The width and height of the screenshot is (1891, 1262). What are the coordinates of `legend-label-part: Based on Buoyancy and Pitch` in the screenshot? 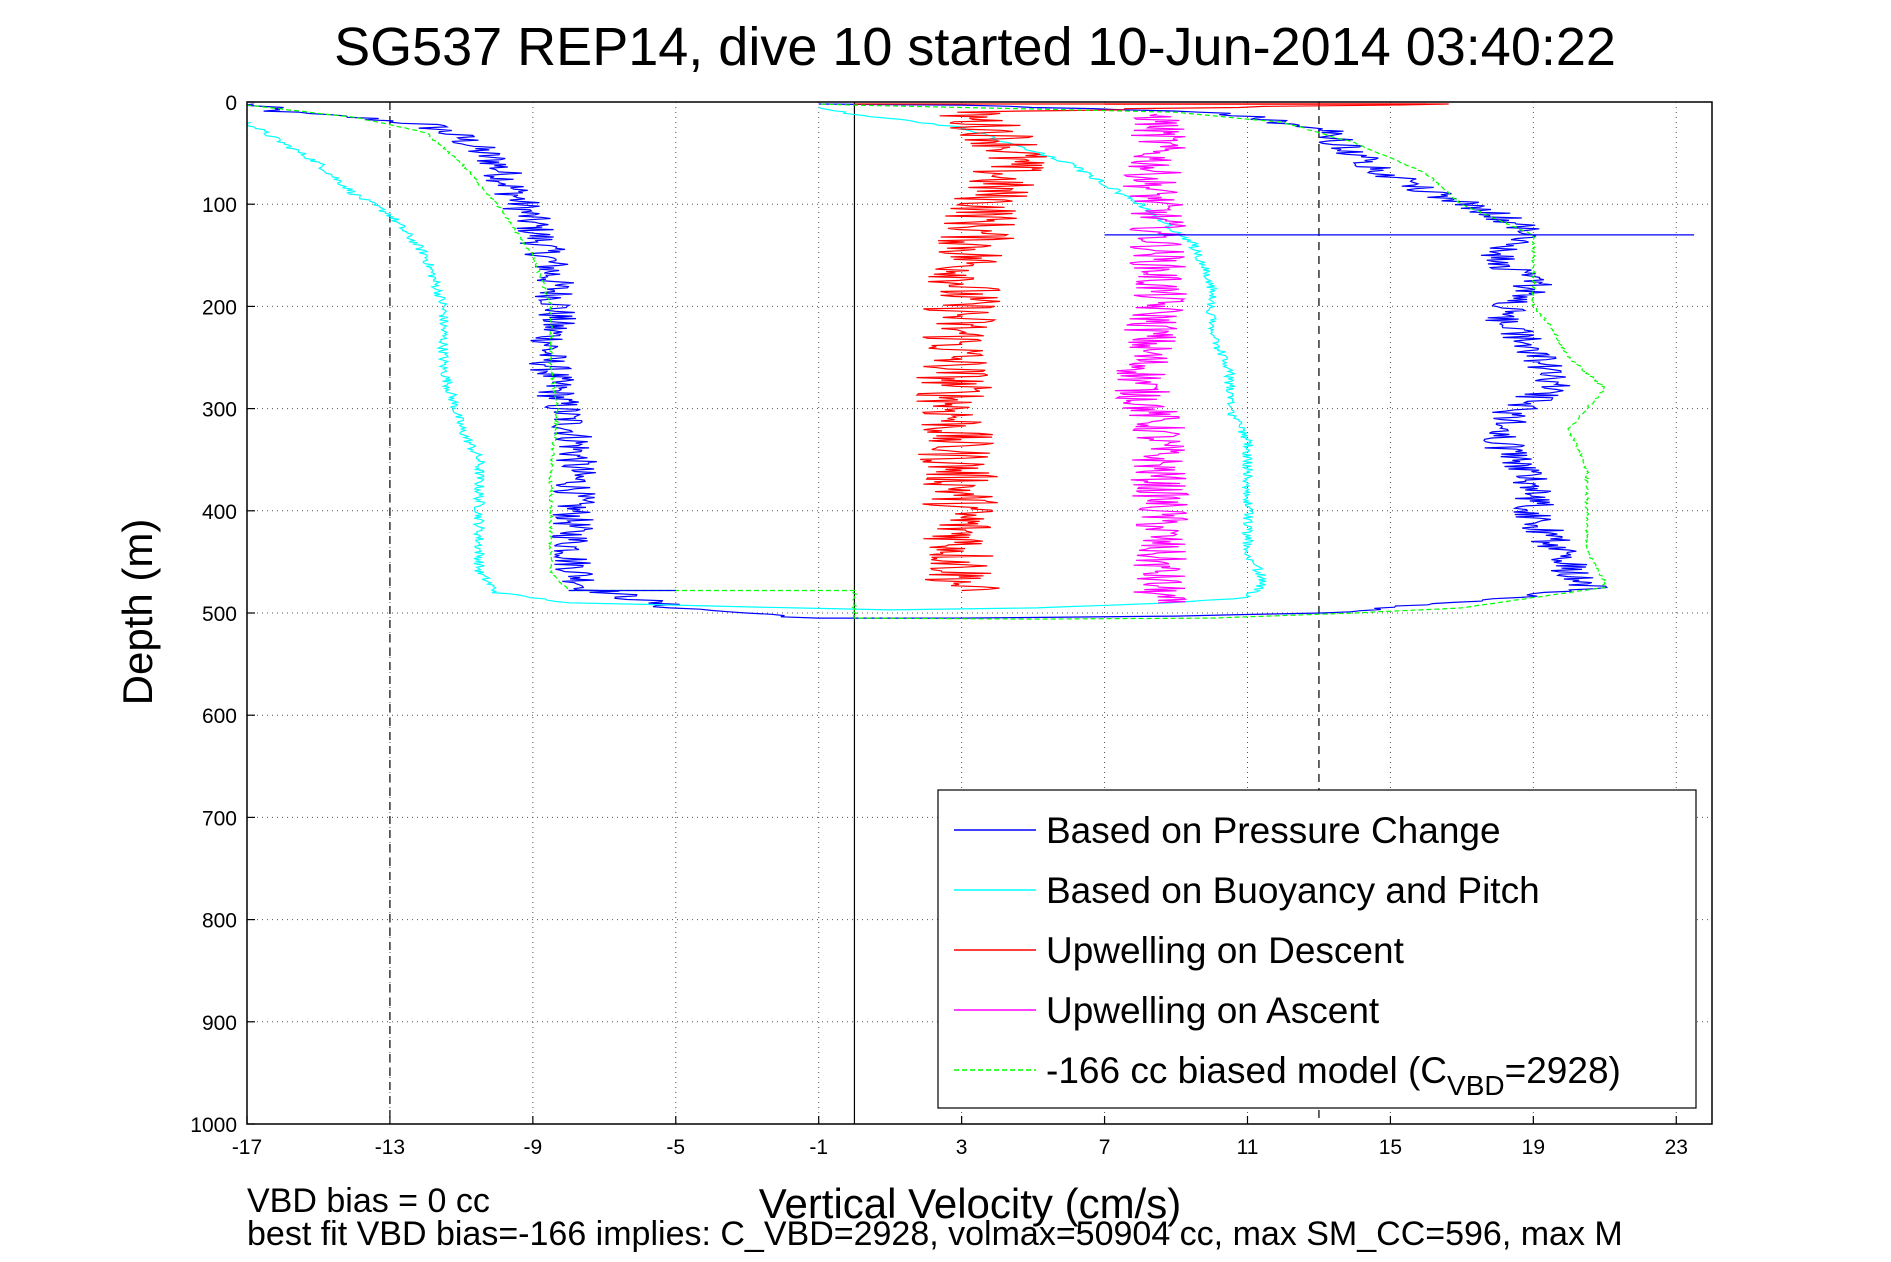 It's located at (1293, 890).